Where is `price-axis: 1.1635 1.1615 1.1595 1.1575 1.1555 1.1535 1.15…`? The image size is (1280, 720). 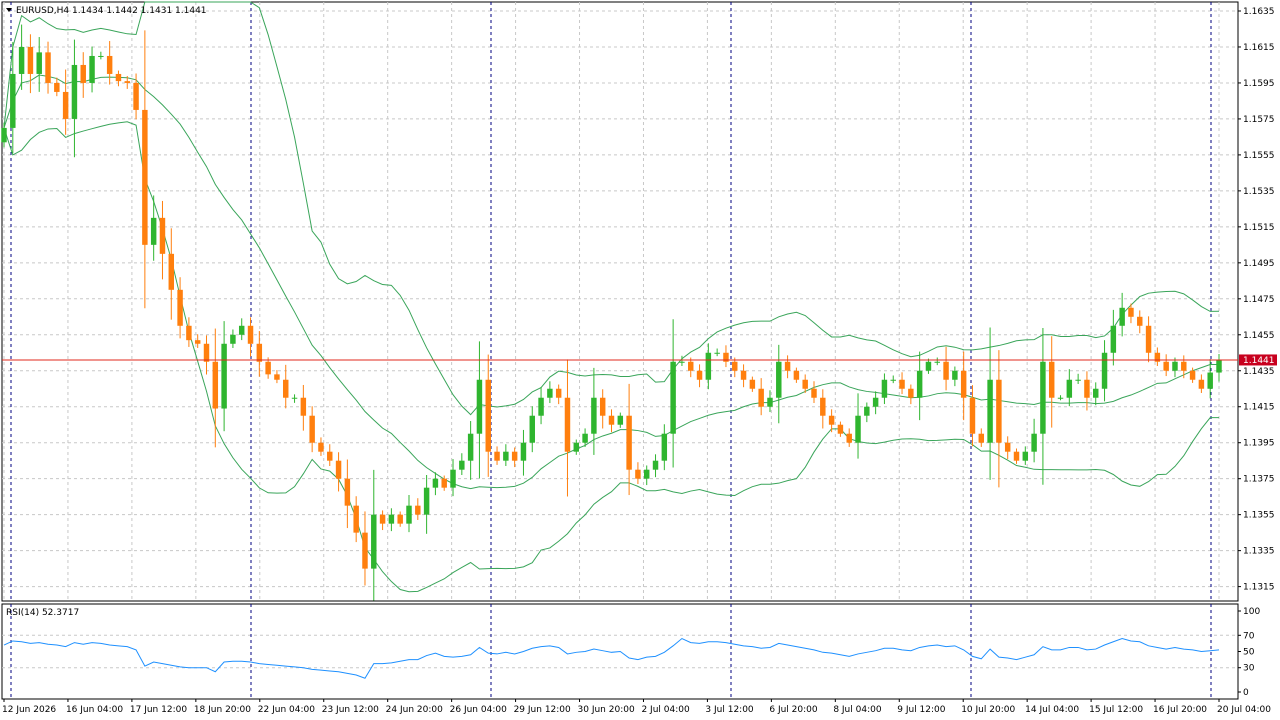
price-axis: 1.1635 1.1615 1.1595 1.1575 1.1555 1.1535 1.15… is located at coordinates (1256, 300).